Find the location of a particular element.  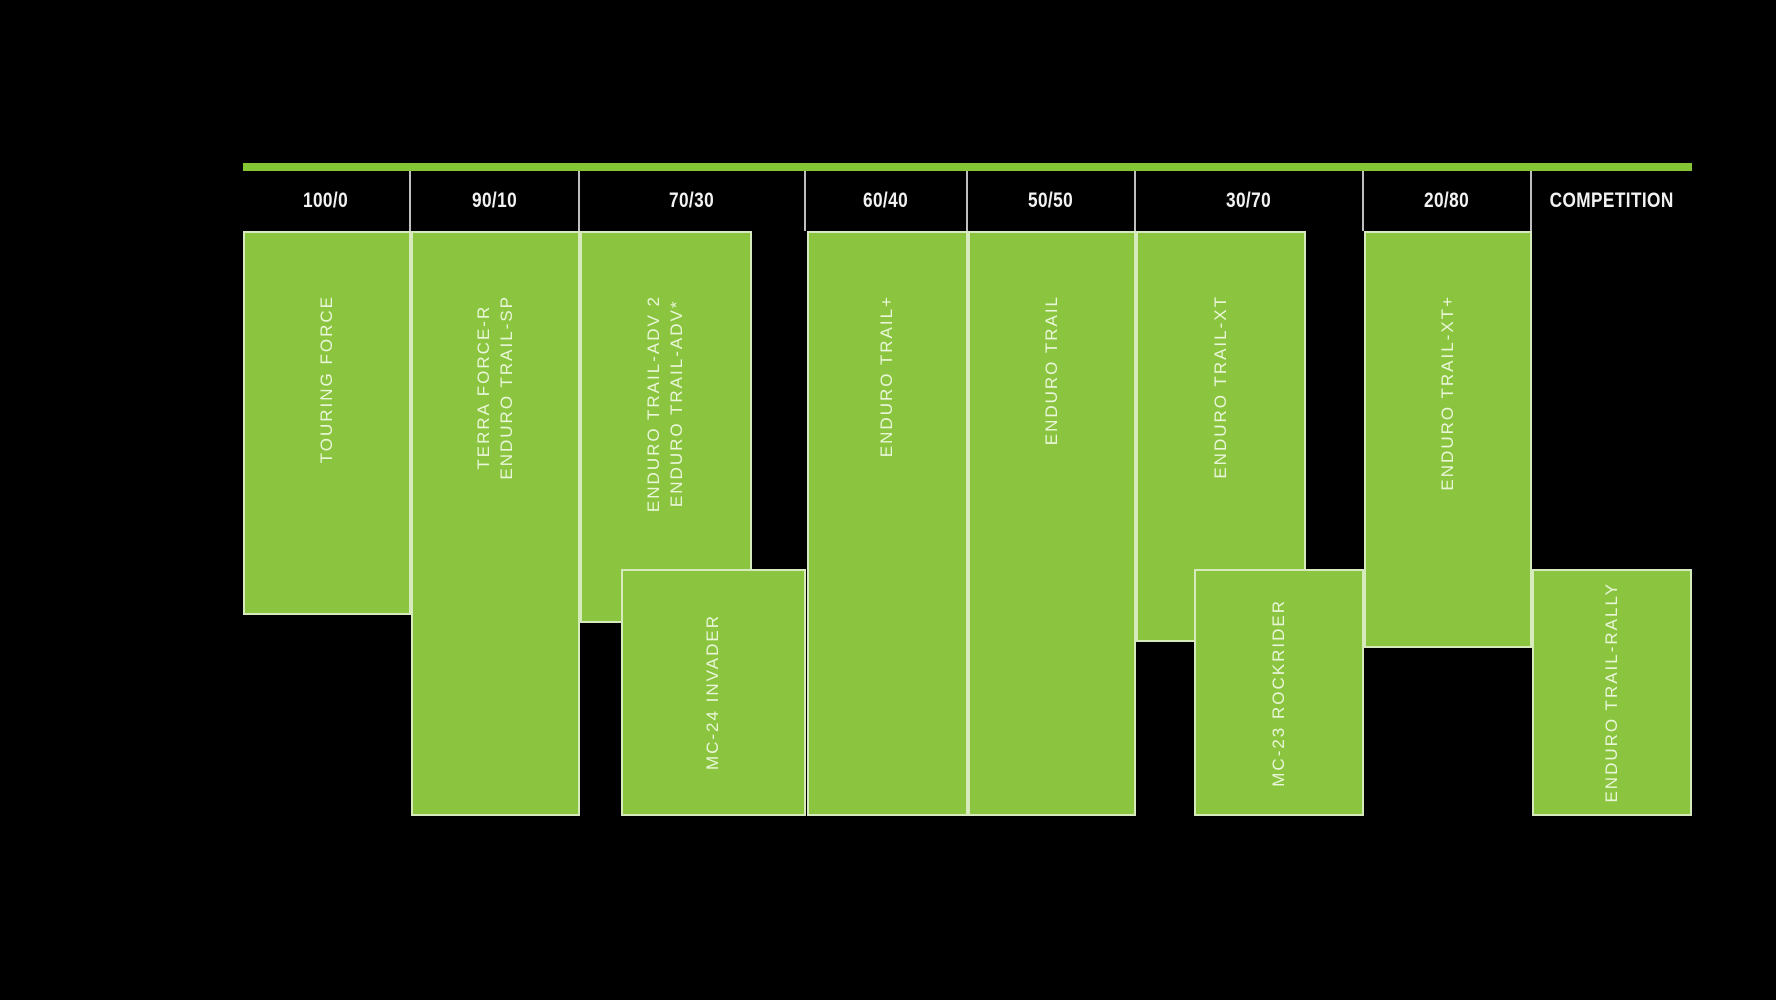

column-header-label: COMPETITION is located at coordinates (1612, 200).